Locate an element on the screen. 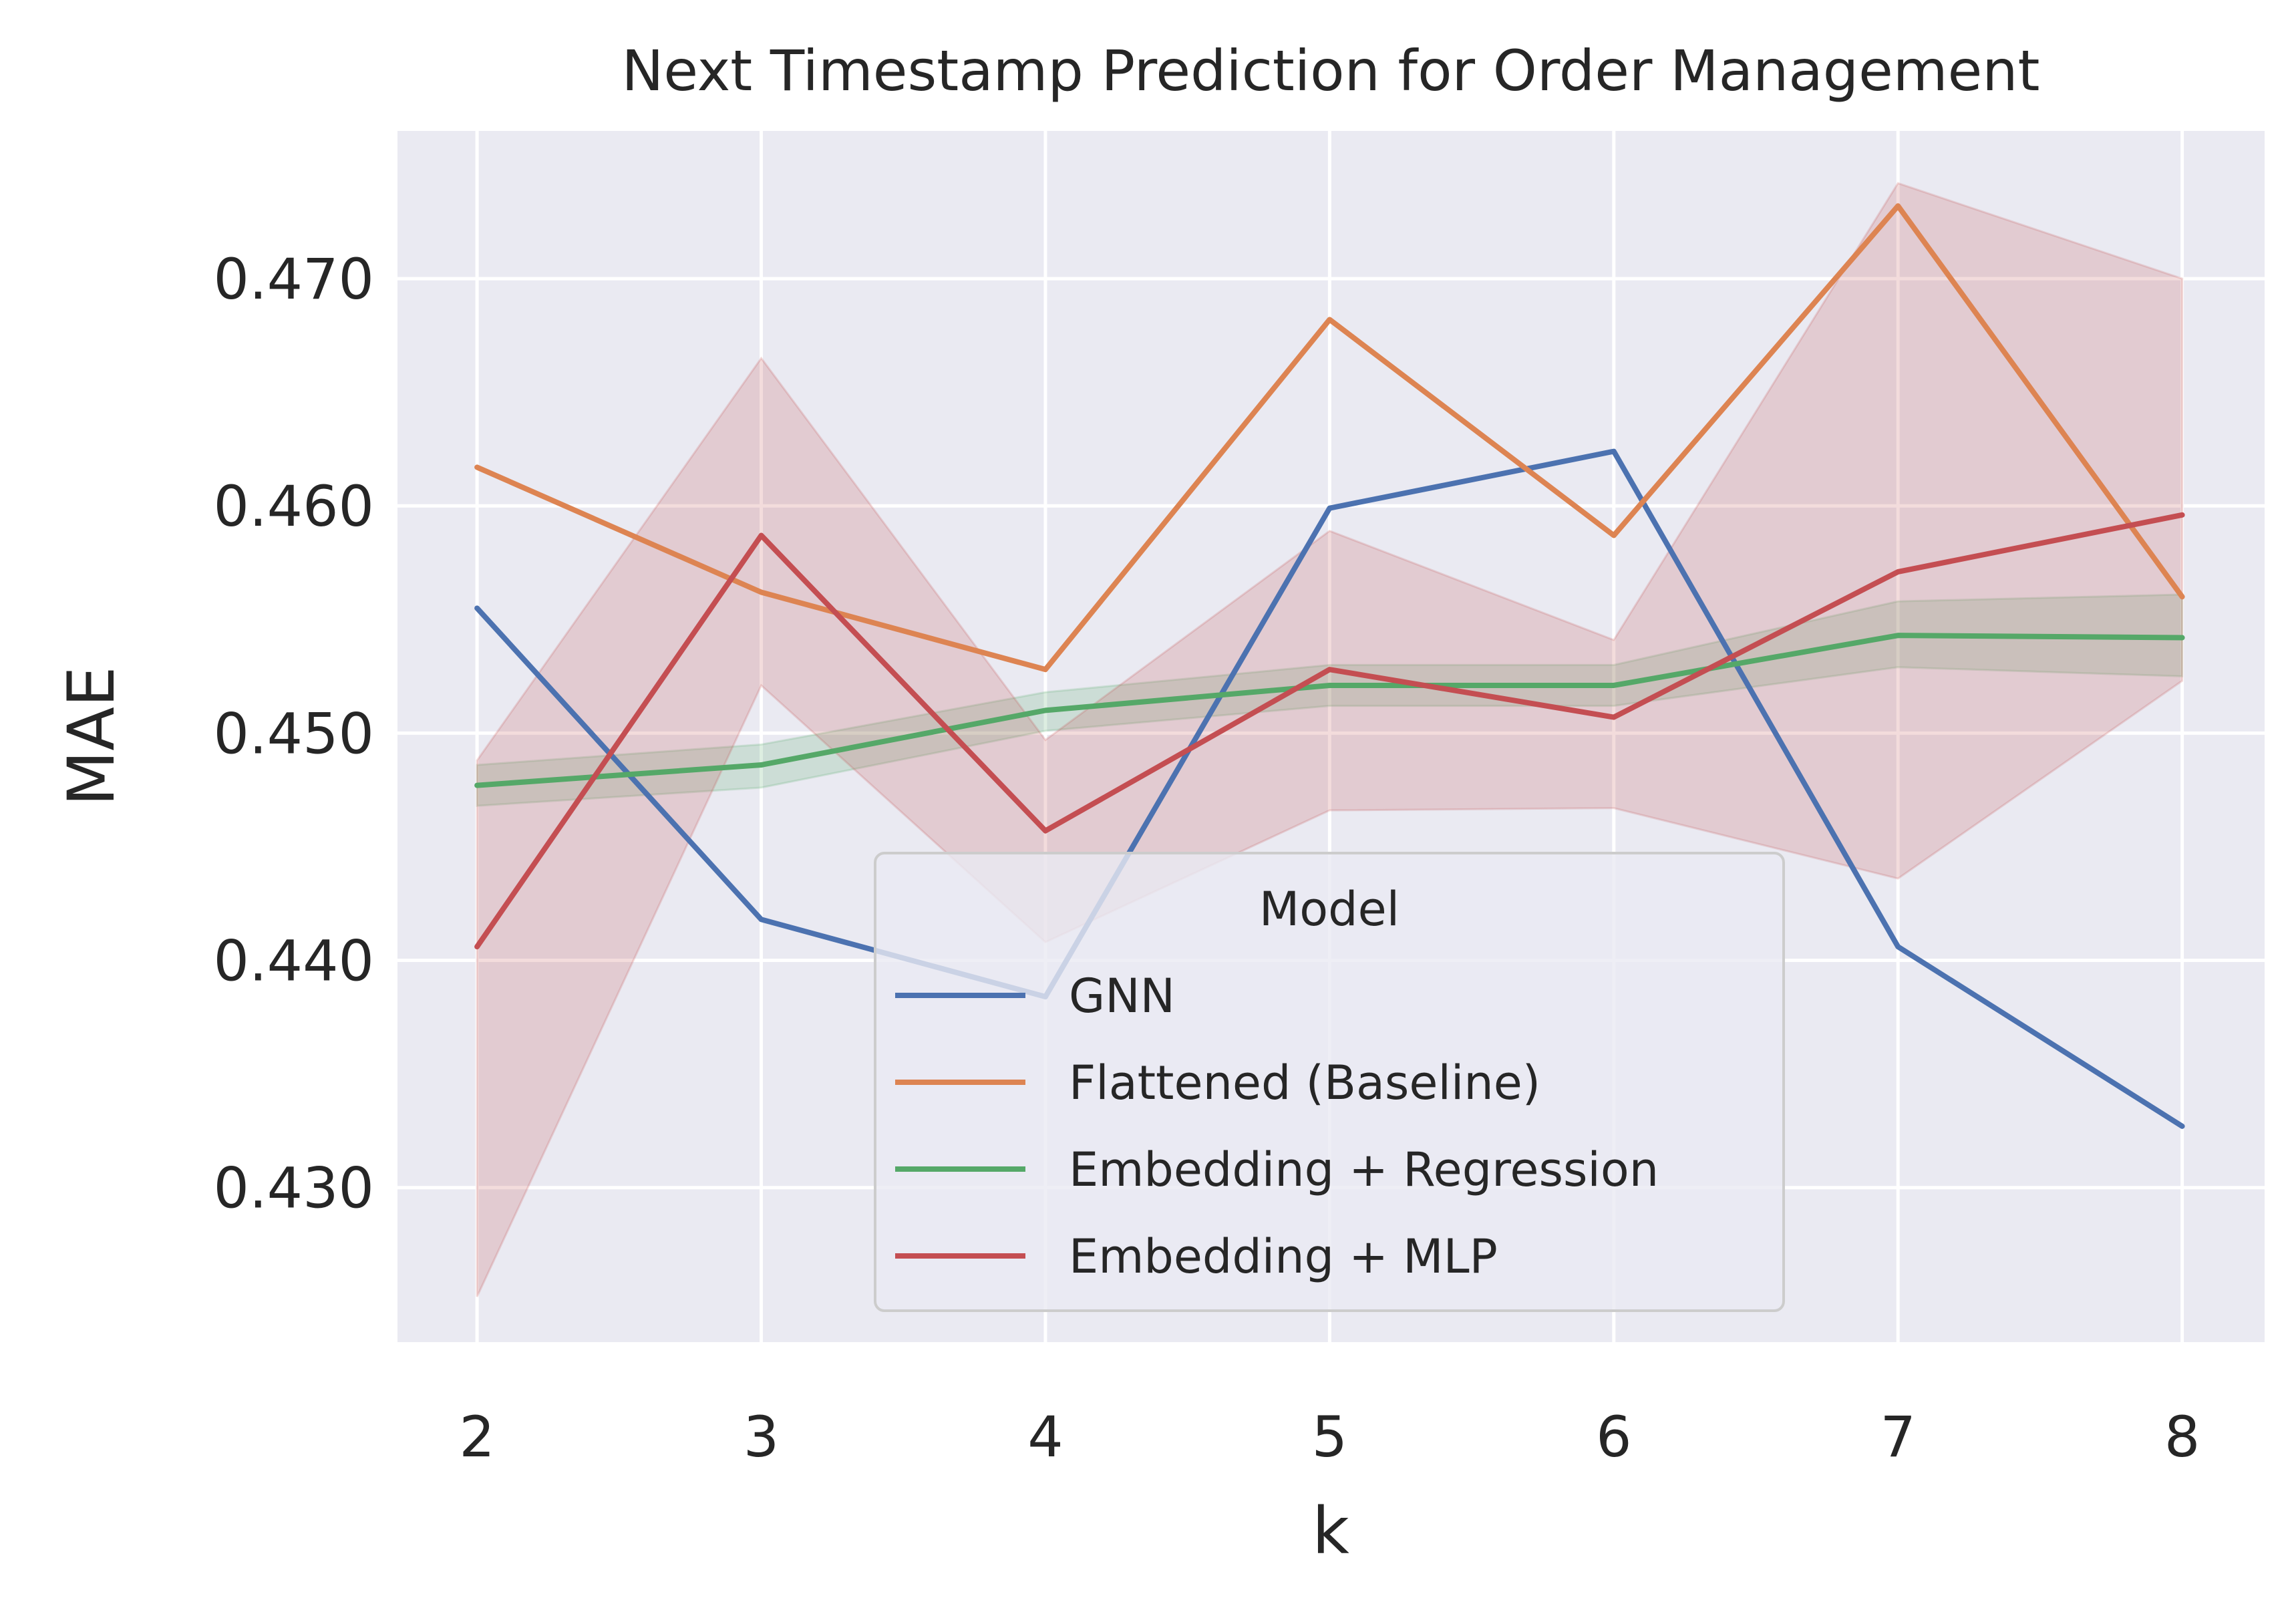 This screenshot has height=1610, width=2296. y-axis-label: MAE is located at coordinates (91, 736).